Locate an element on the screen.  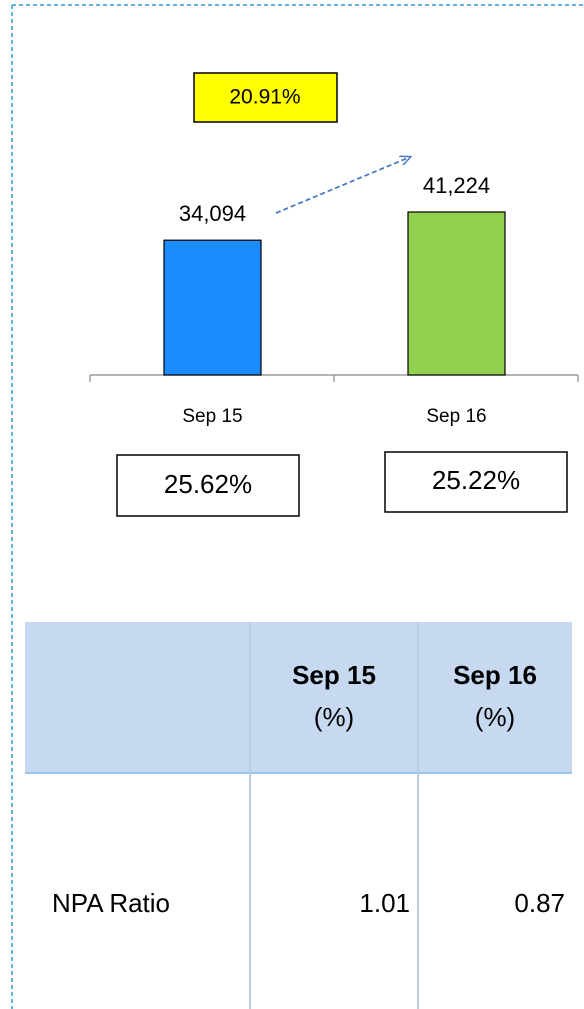
data-label: 34,094 is located at coordinates (212, 213).